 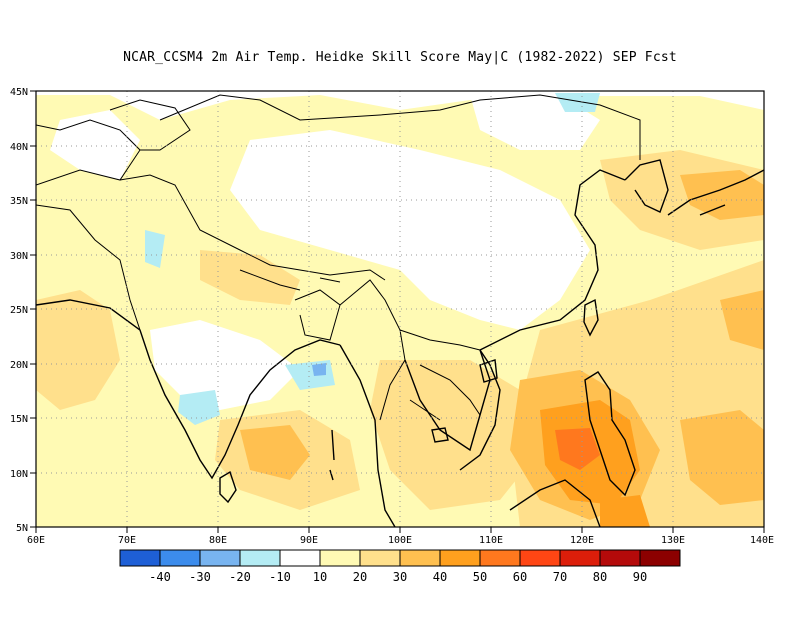 What do you see at coordinates (582, 540) in the screenshot?
I see `lon-label: 120E` at bounding box center [582, 540].